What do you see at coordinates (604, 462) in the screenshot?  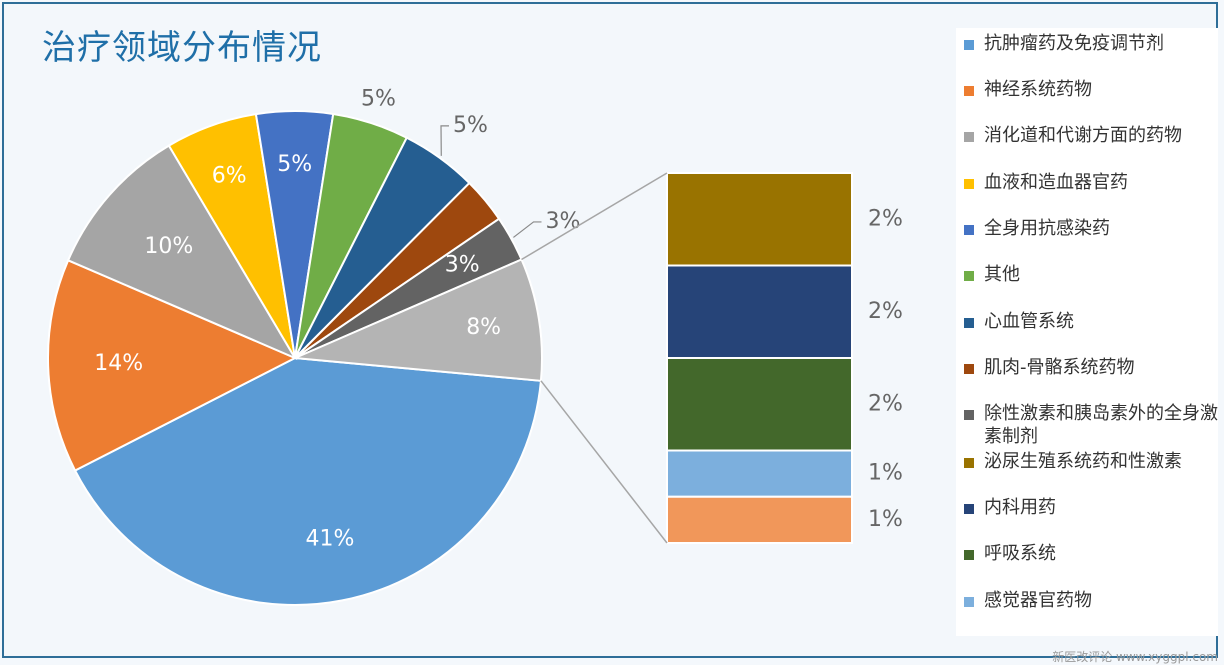 I see `connector-line-bottom` at bounding box center [604, 462].